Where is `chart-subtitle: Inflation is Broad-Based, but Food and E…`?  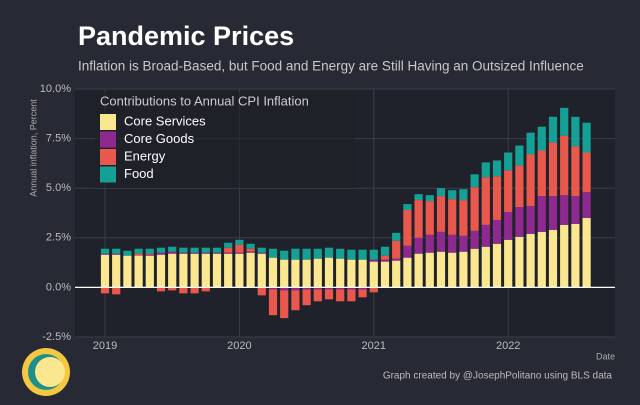 chart-subtitle: Inflation is Broad-Based, but Food and E… is located at coordinates (331, 66).